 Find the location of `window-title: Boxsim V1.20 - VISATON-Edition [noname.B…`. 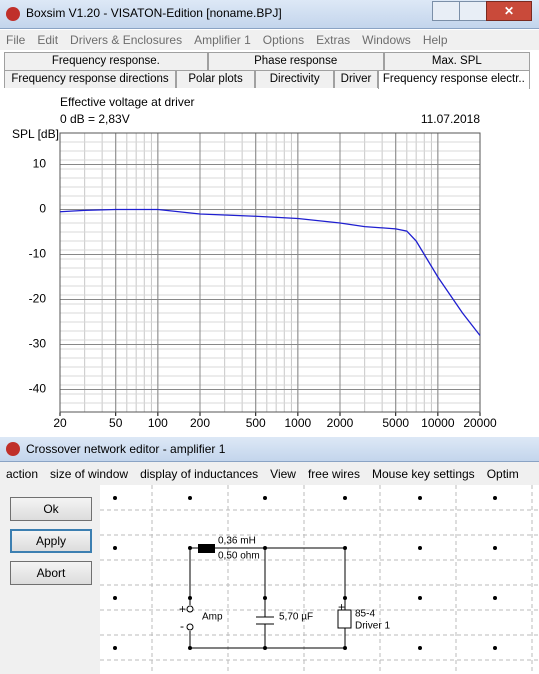

window-title: Boxsim V1.20 - VISATON-Edition [noname.B… is located at coordinates (154, 13).